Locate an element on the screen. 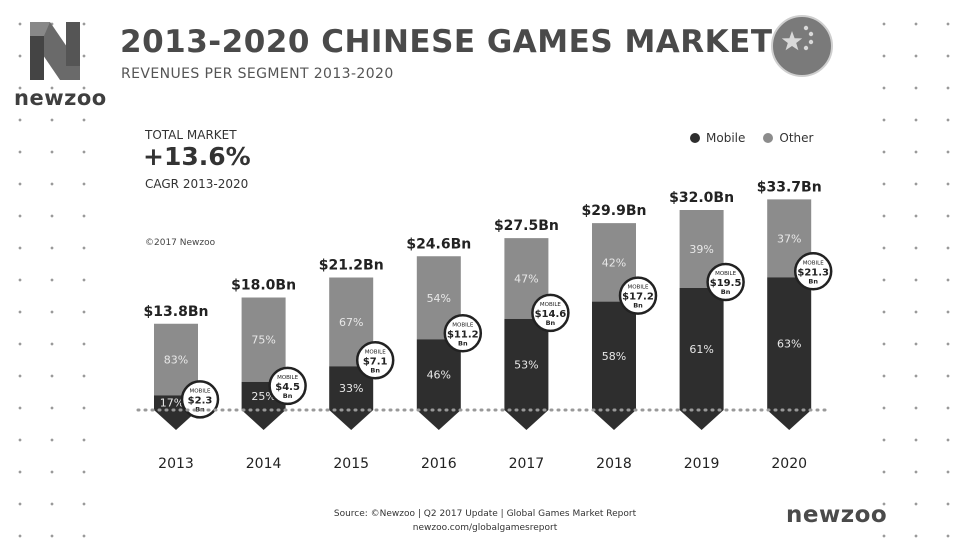  mobile-percent-2020: 63% is located at coordinates (789, 344).